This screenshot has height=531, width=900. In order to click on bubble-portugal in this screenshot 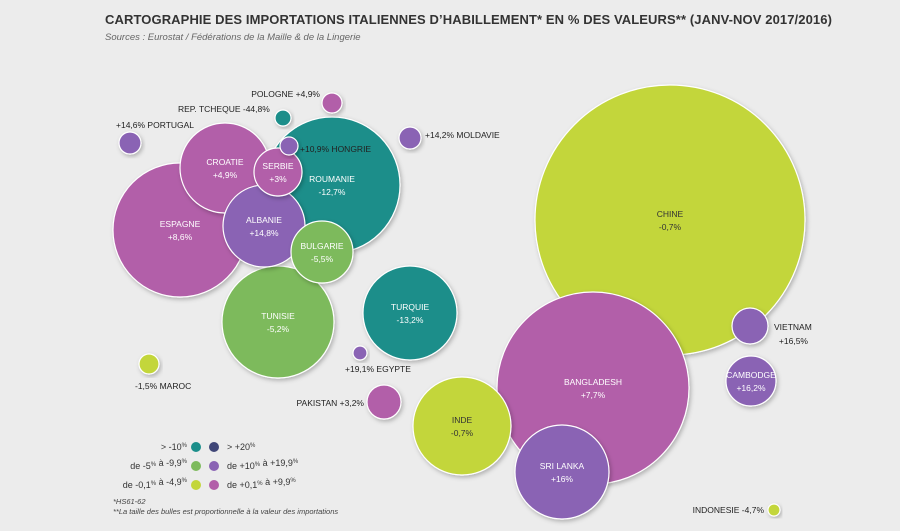, I will do `click(130, 143)`.